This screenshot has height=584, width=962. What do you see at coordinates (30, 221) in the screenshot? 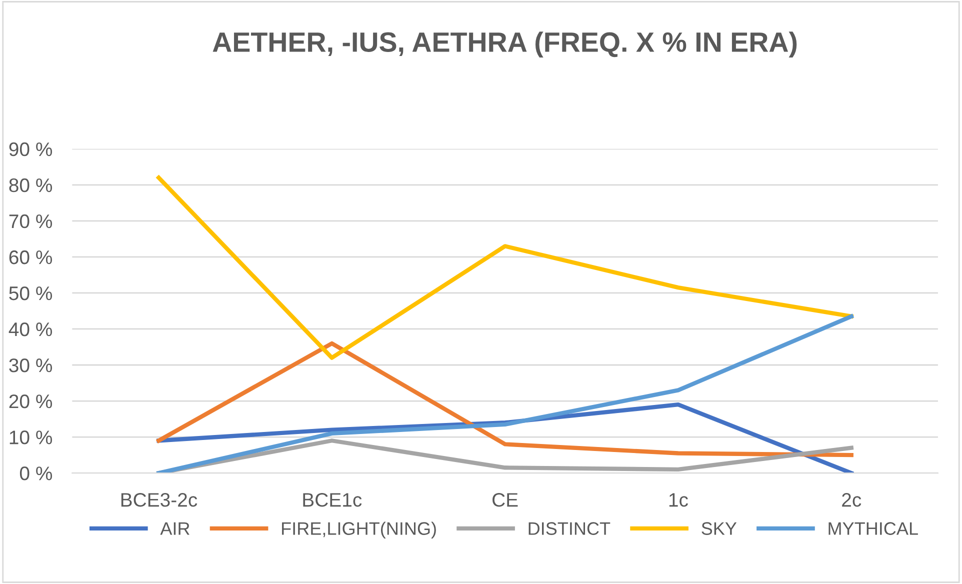
I see `y-tick-label: 70 %` at bounding box center [30, 221].